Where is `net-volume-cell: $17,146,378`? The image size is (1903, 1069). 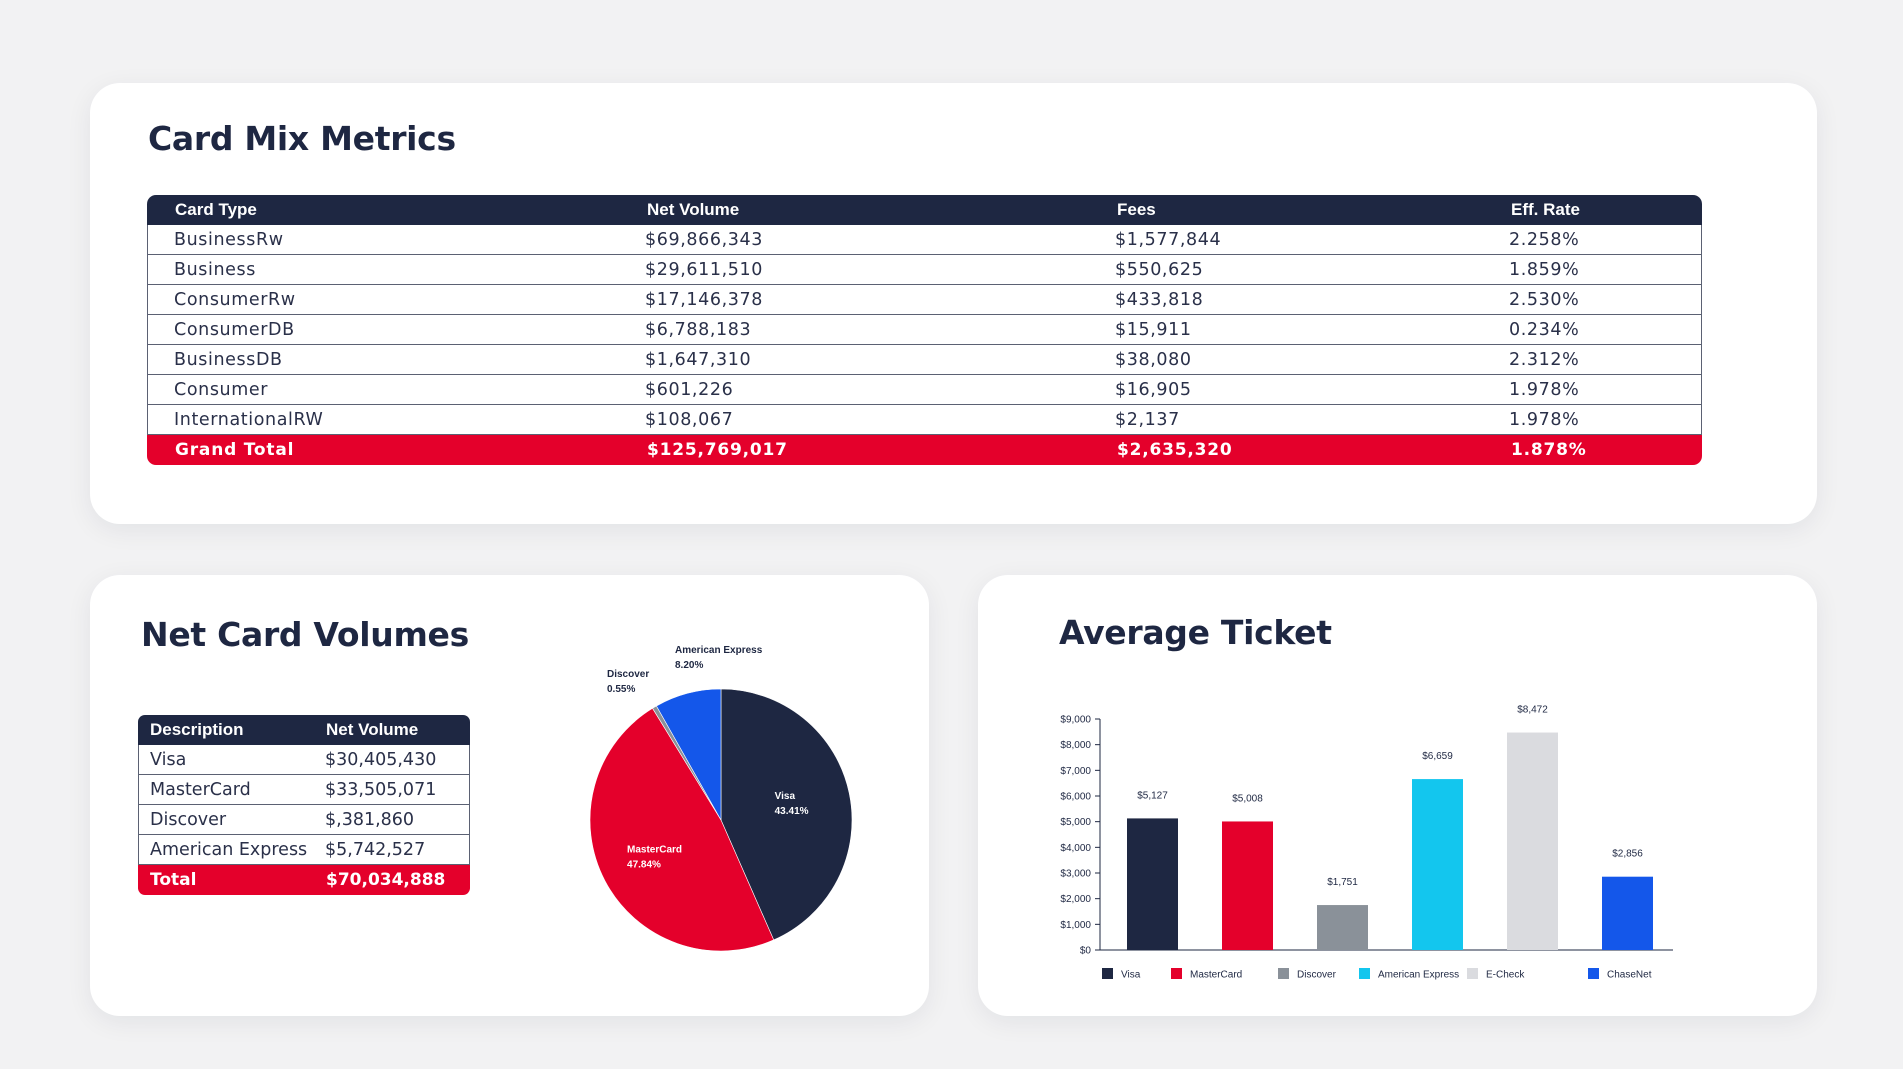 net-volume-cell: $17,146,378 is located at coordinates (854, 300).